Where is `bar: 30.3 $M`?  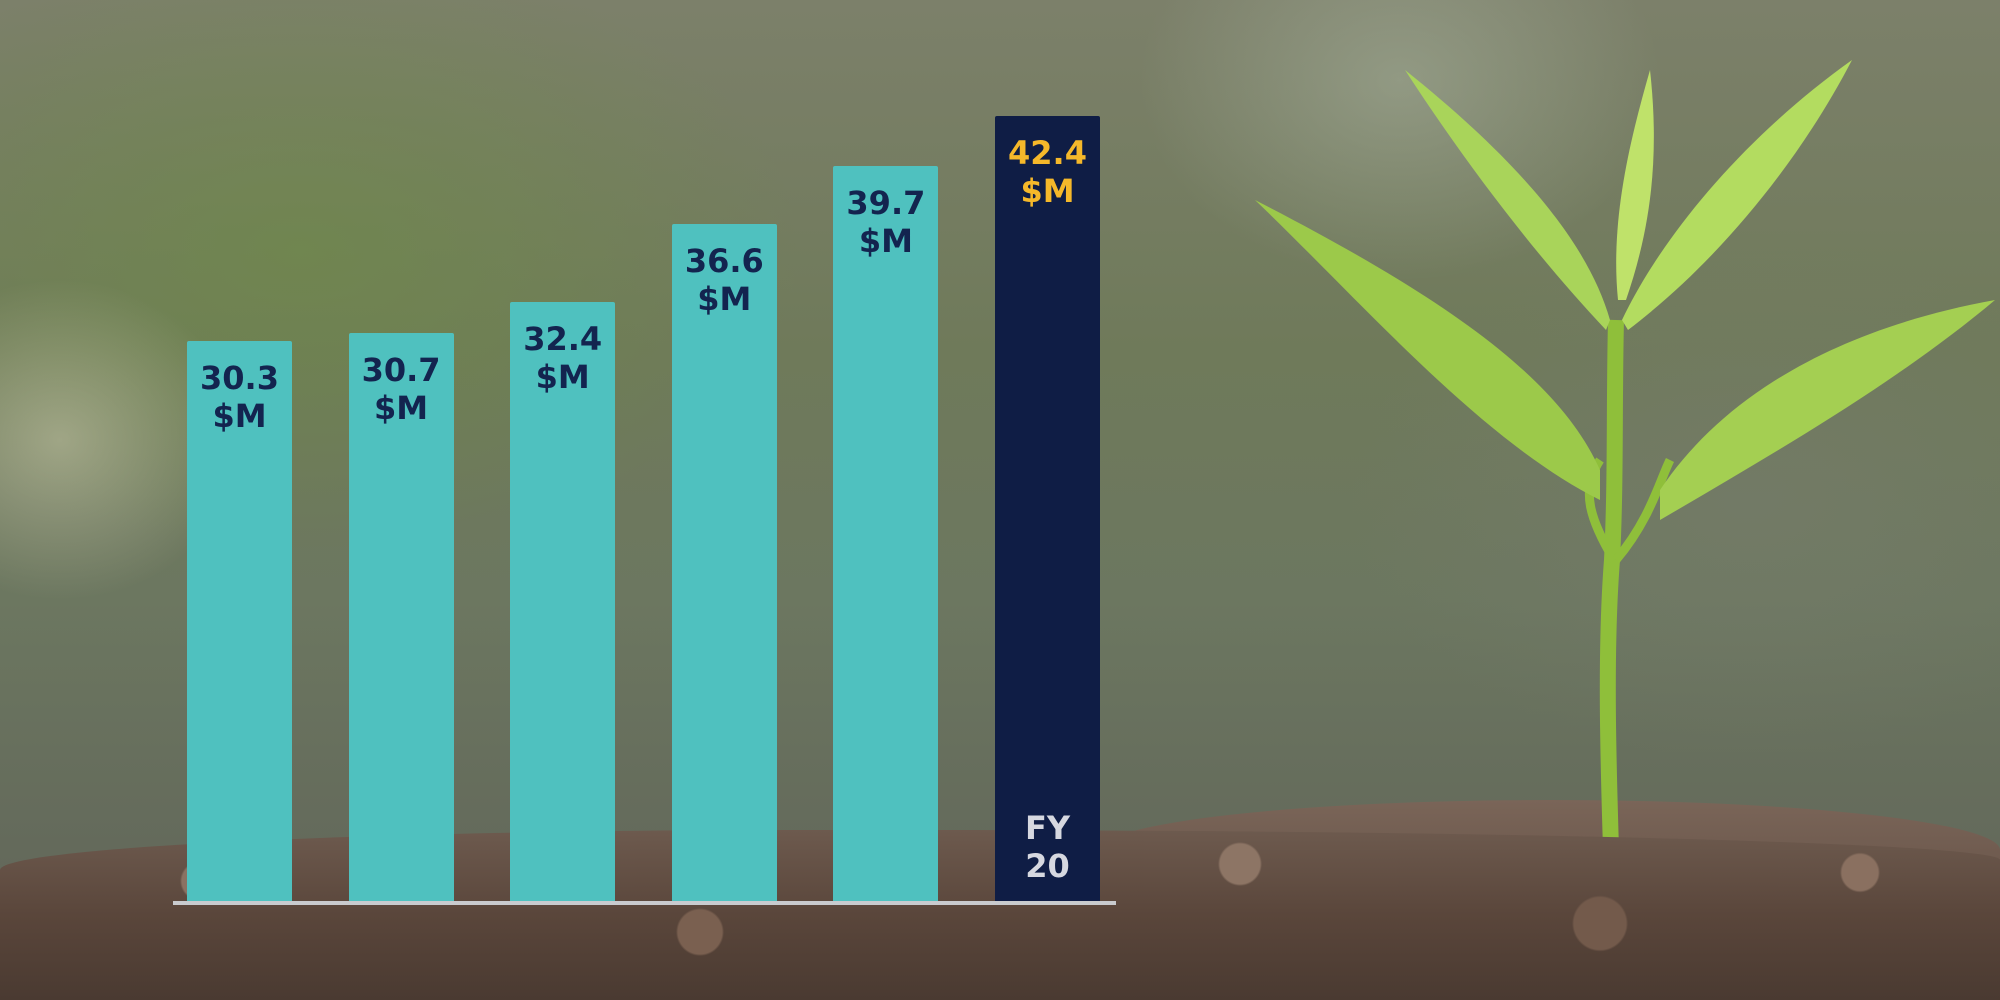 bar: 30.3 $M is located at coordinates (239, 621).